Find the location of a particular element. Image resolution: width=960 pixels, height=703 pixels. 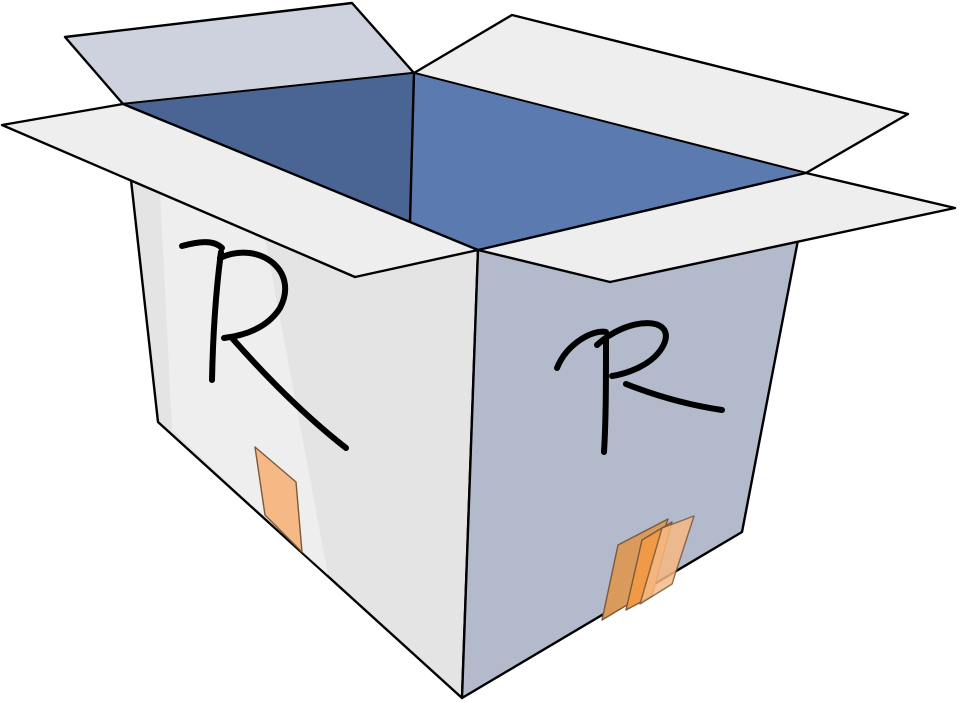

interior-corner-line is located at coordinates (412, 147).